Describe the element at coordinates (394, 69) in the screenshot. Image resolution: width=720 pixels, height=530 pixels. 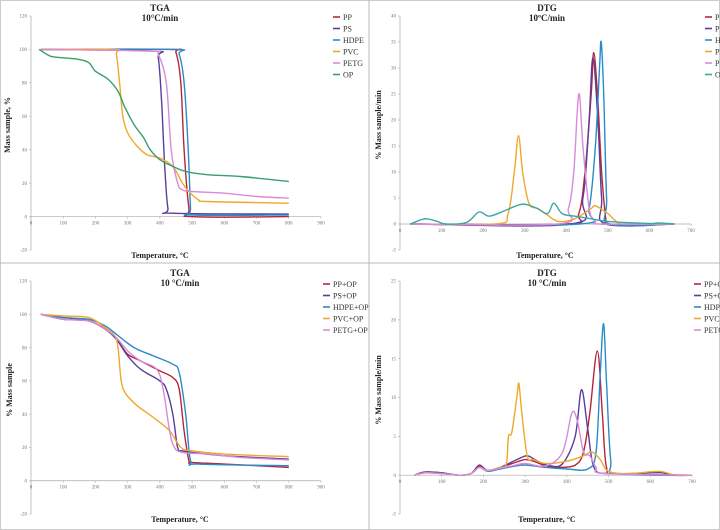
I see `y-tick-label: 30` at that location.